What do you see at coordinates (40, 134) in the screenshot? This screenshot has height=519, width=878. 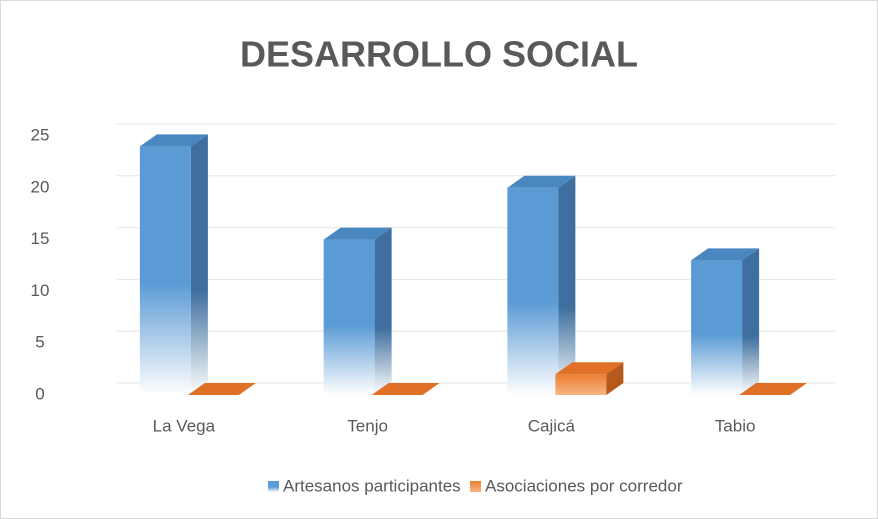 I see `y-tick-label: 25` at bounding box center [40, 134].